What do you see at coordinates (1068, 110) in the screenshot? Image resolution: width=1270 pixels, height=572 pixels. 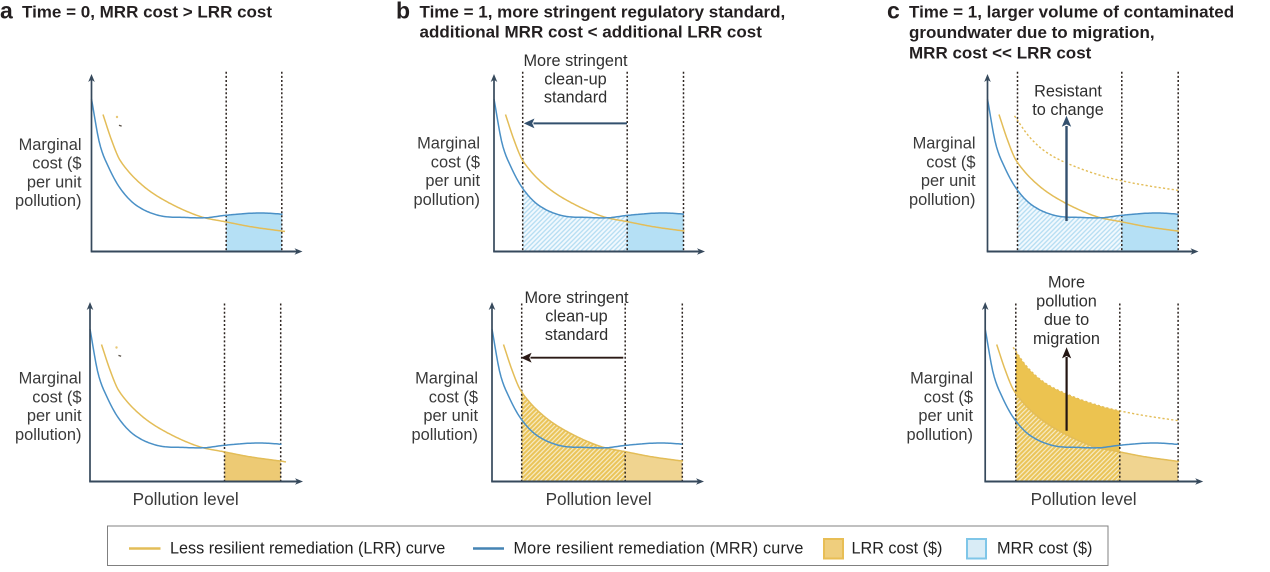 I see `svg-text: to change` at bounding box center [1068, 110].